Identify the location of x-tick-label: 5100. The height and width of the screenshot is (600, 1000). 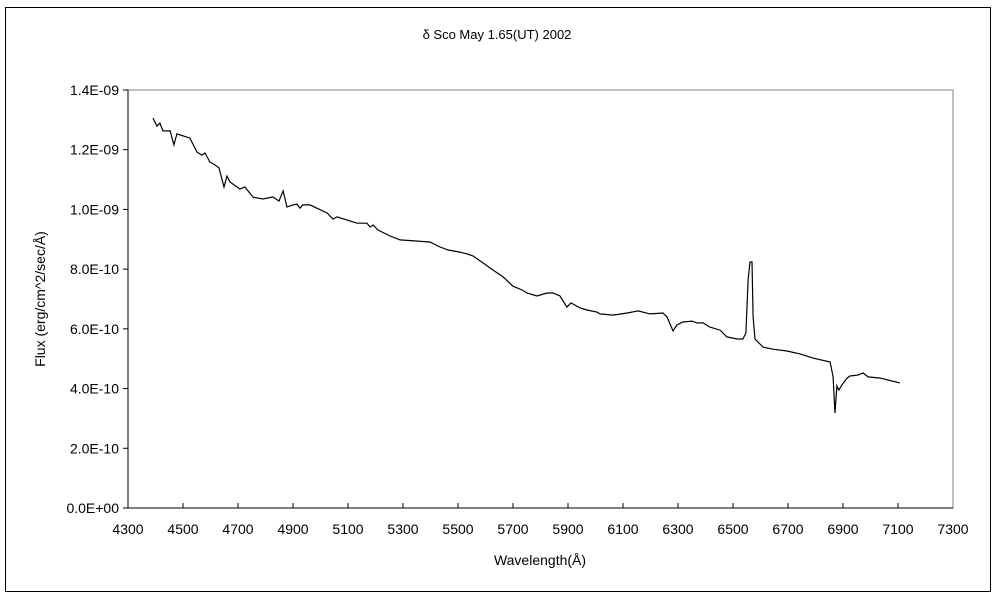
(347, 529).